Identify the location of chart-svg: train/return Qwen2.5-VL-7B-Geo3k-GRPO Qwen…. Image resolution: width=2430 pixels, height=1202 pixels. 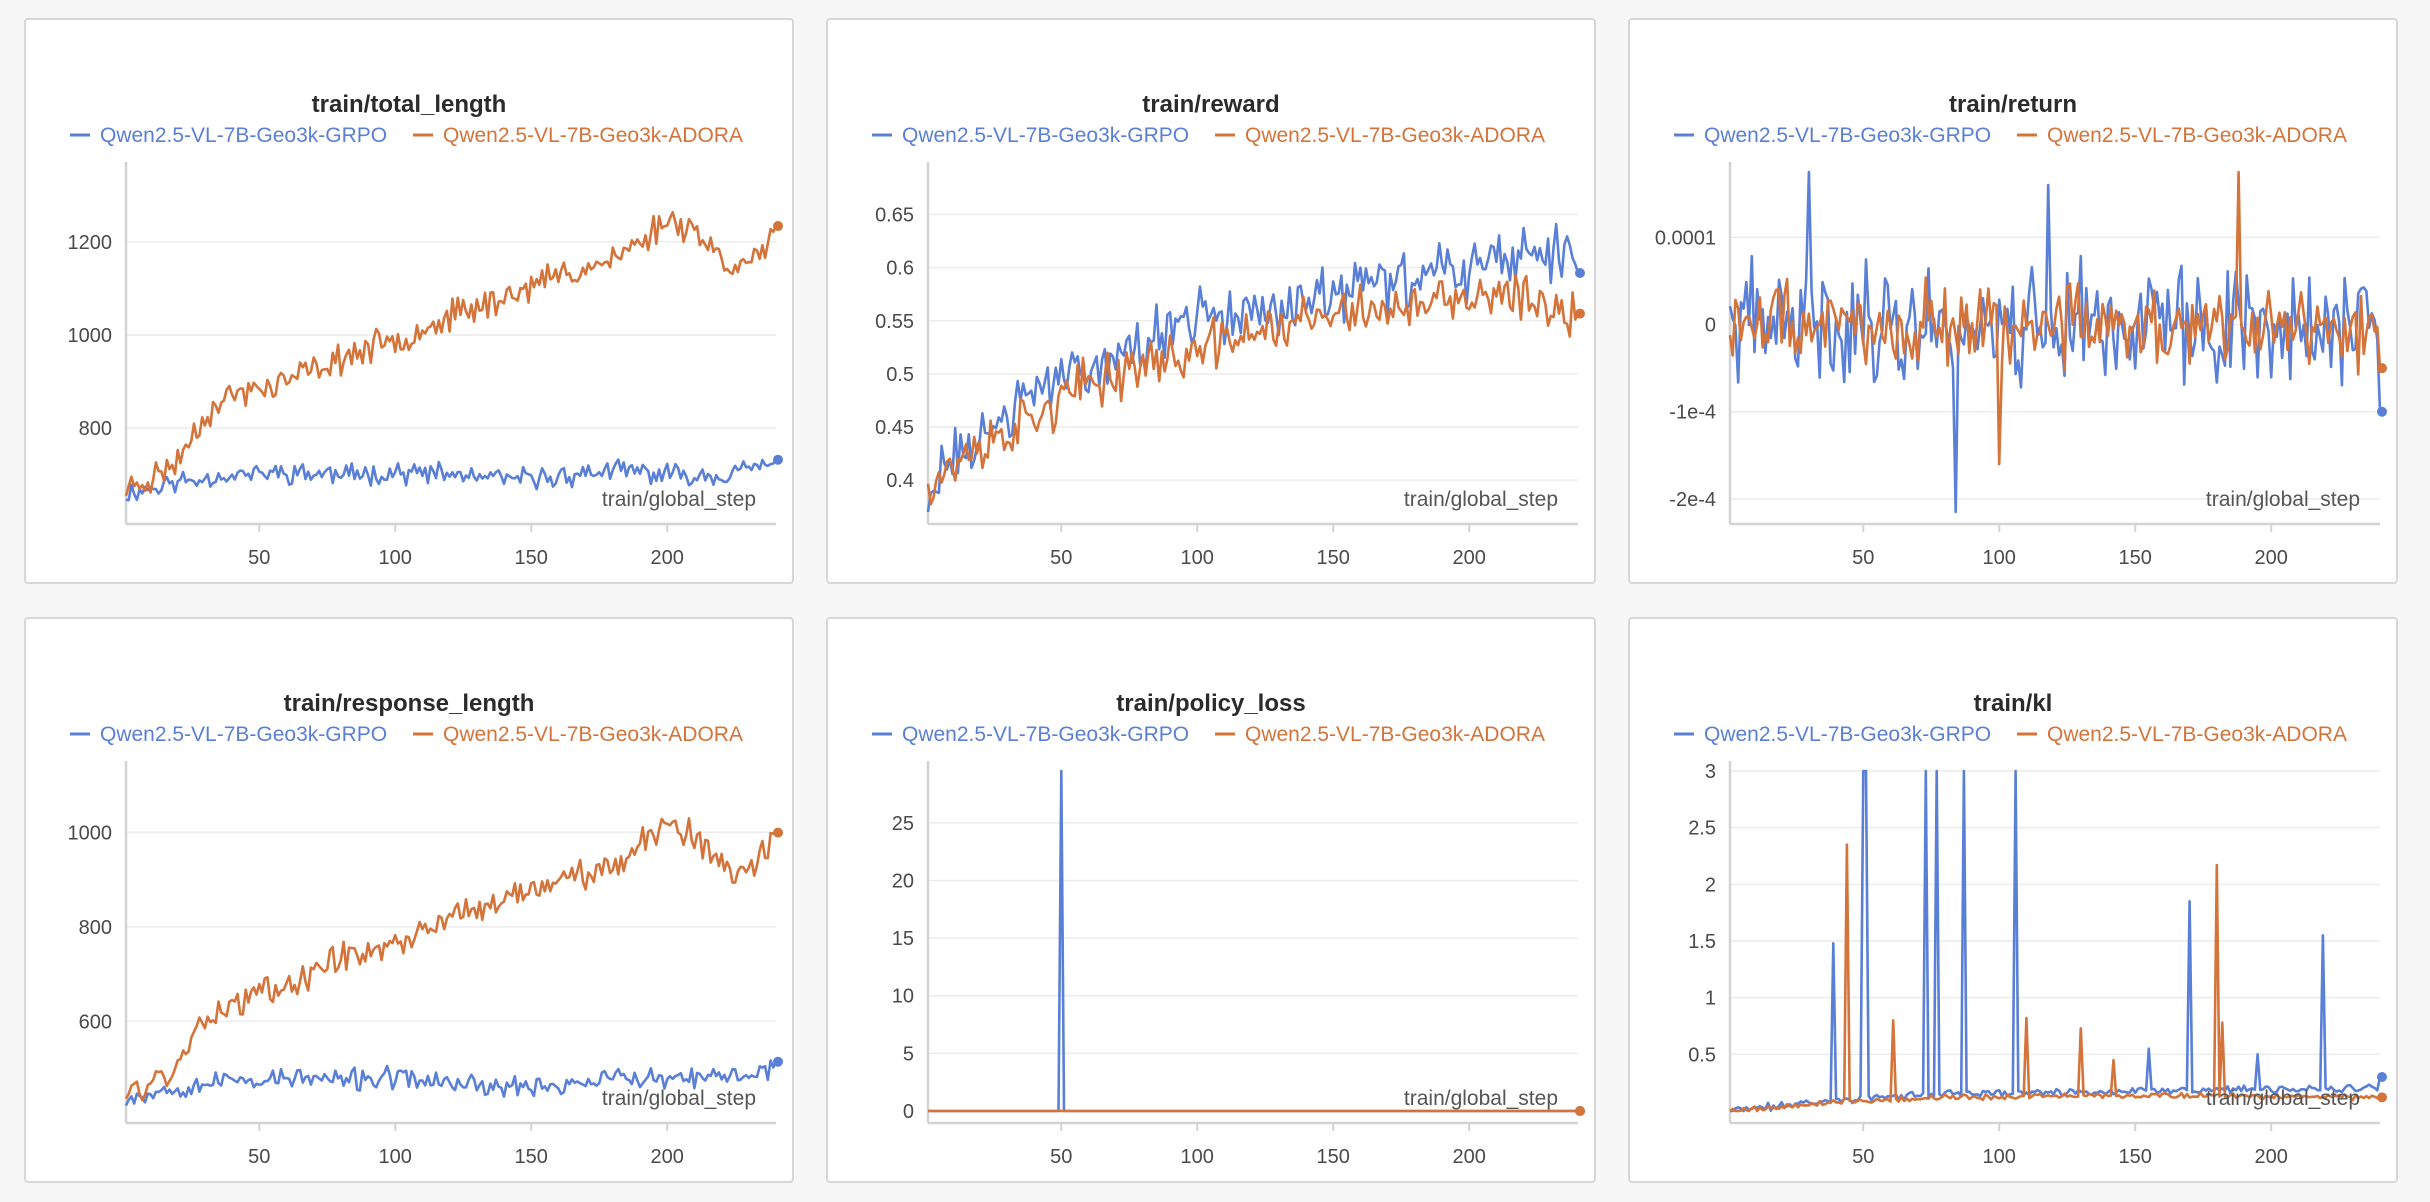
(2021, 330).